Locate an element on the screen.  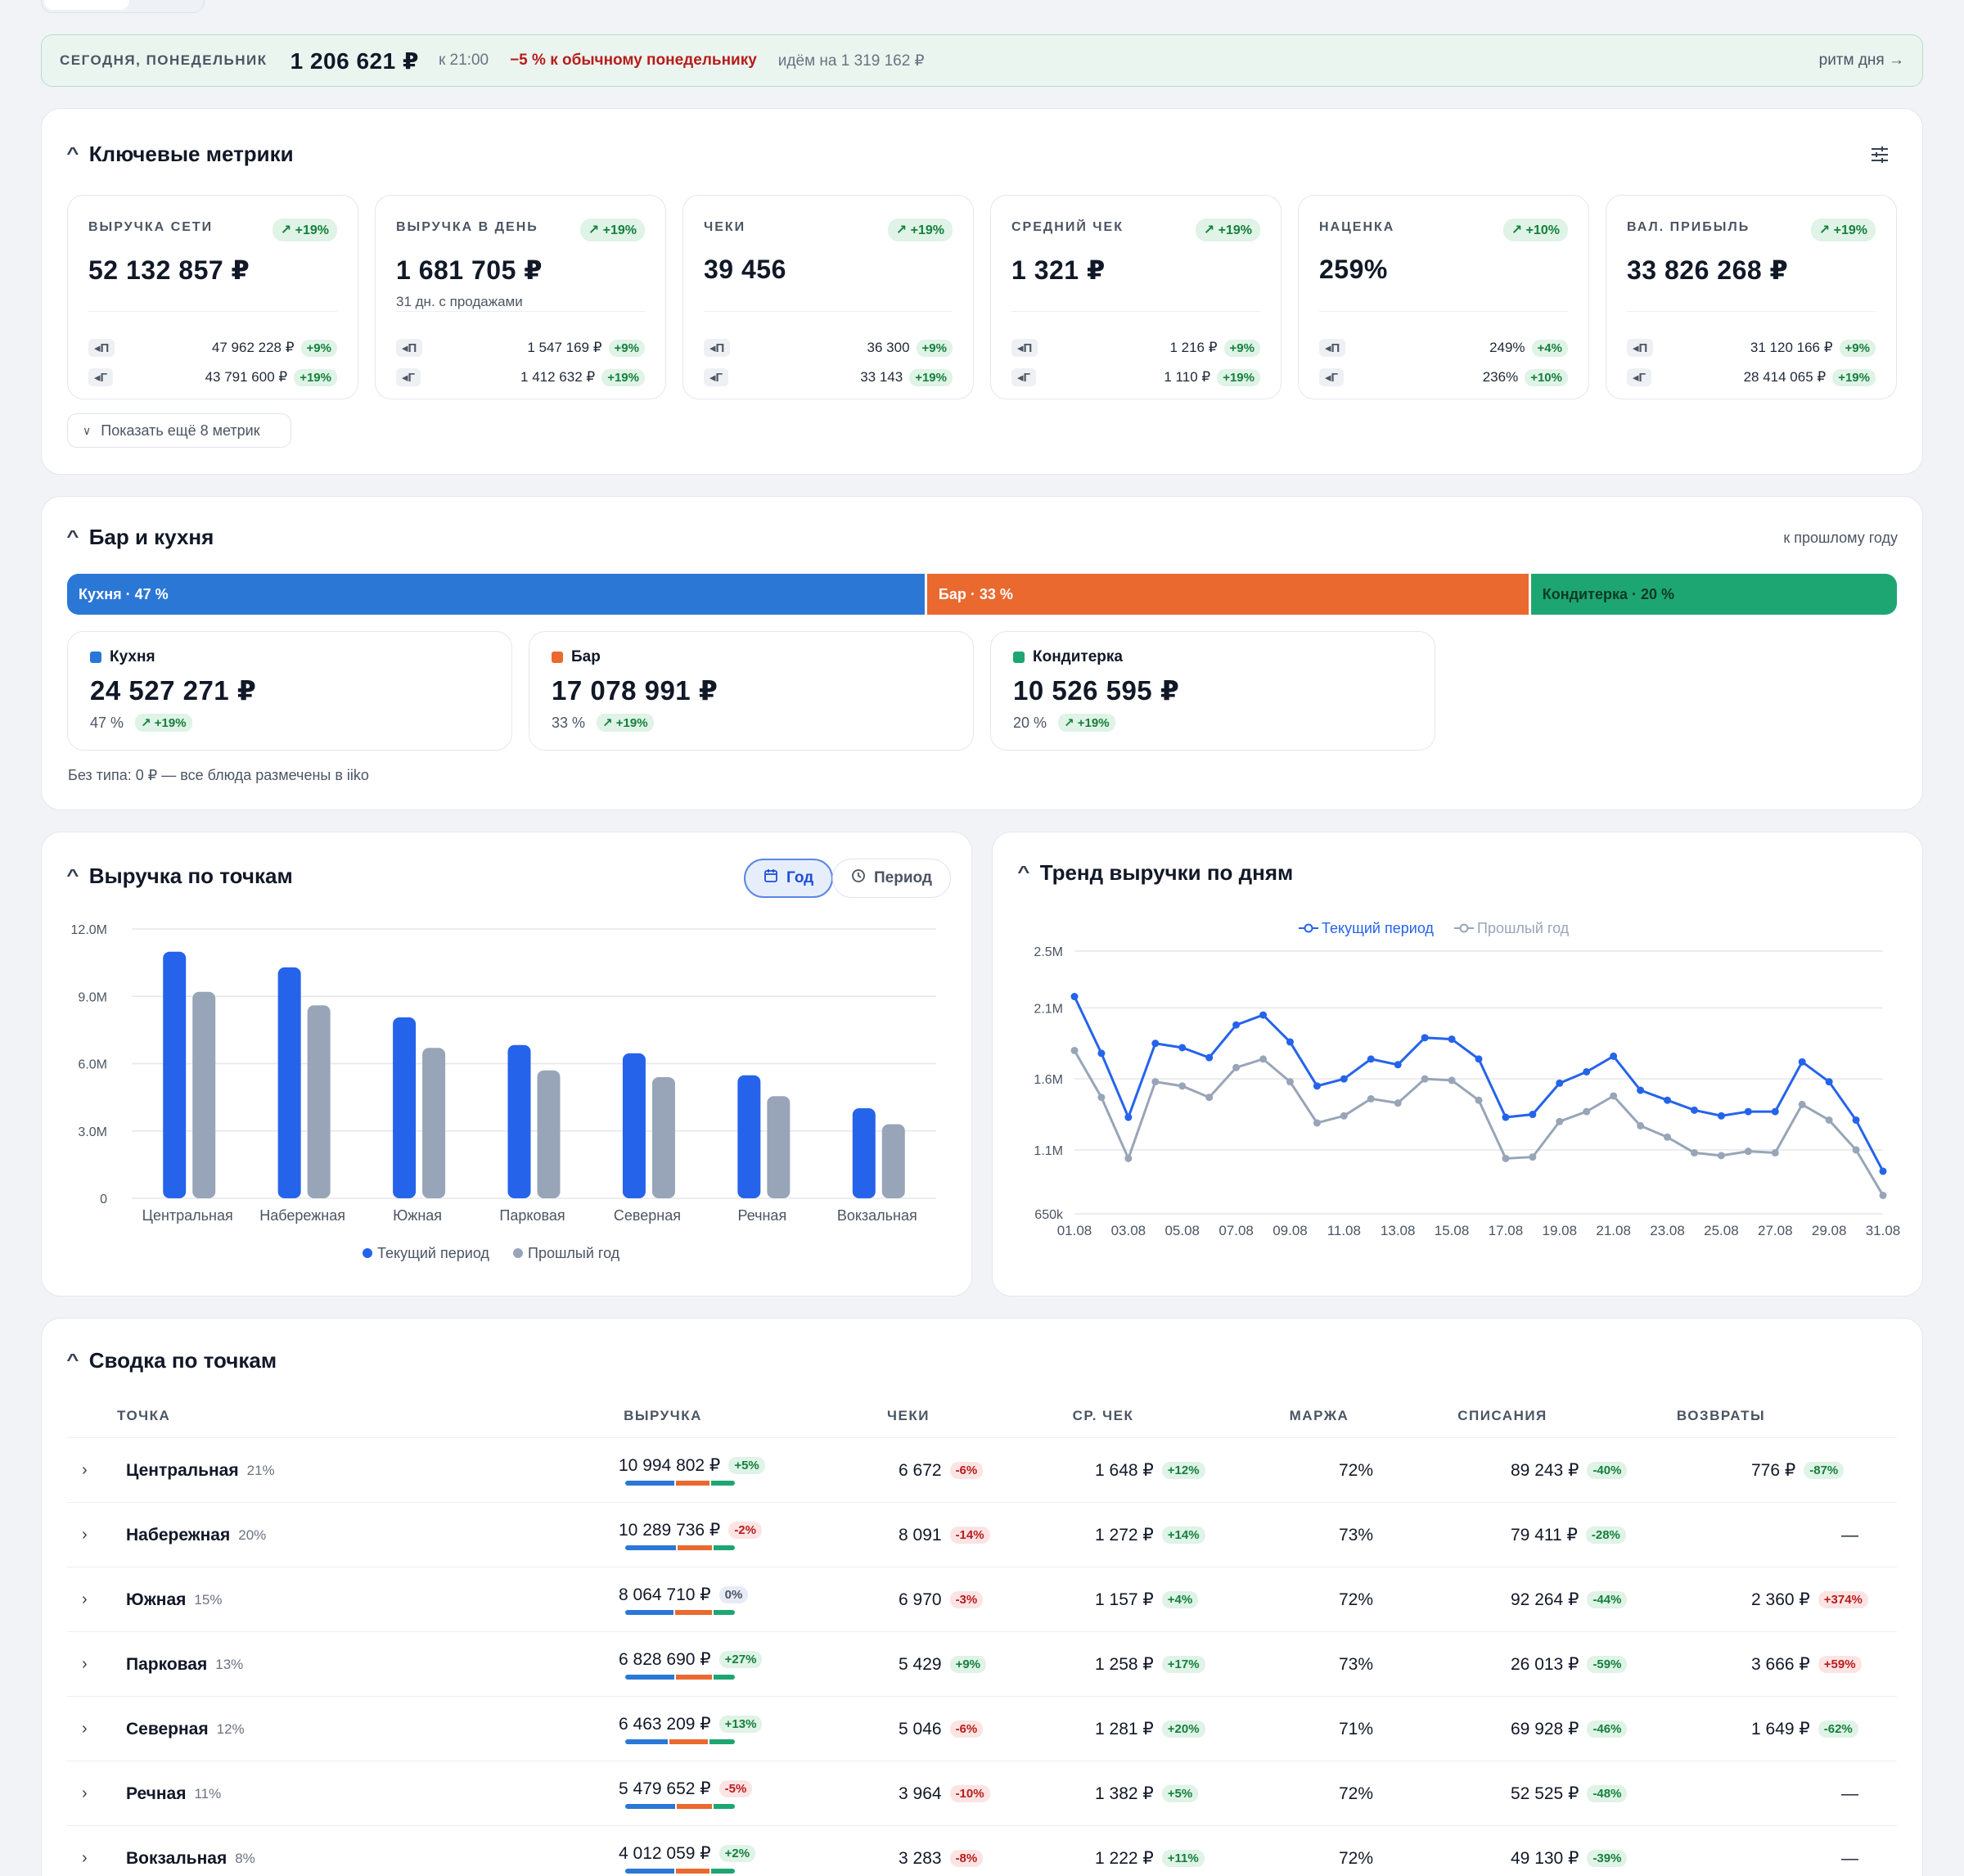
view-switcher is located at coordinates (123, 6).